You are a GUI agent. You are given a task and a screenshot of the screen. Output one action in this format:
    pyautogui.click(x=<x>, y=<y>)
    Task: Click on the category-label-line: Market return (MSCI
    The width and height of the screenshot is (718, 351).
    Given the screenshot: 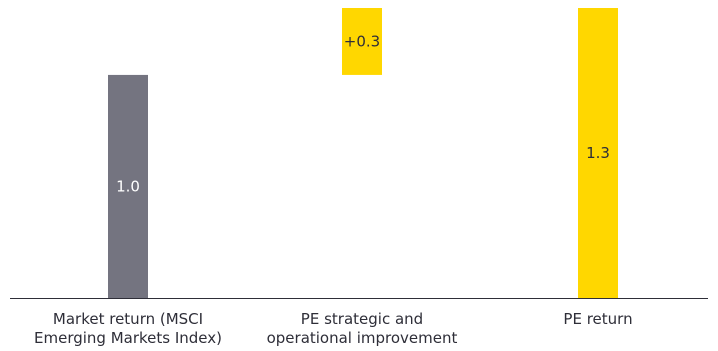 What is the action you would take?
    pyautogui.click(x=128, y=319)
    